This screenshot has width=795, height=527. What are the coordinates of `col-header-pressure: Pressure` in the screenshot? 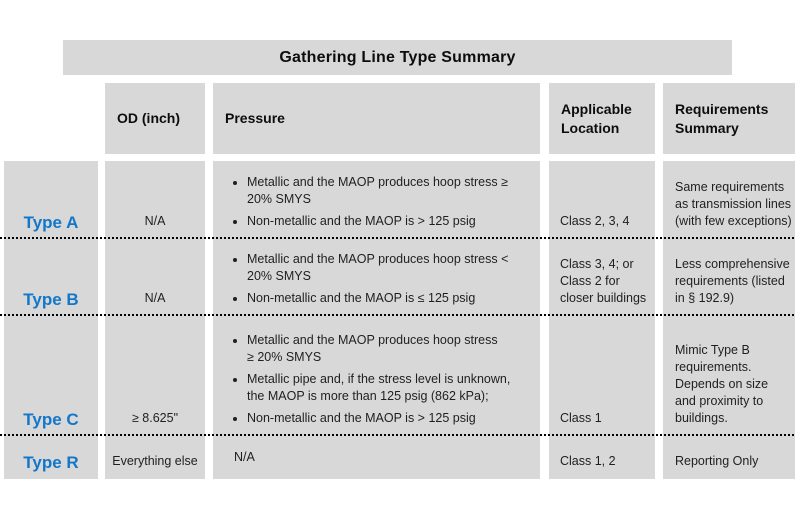 It's located at (376, 118).